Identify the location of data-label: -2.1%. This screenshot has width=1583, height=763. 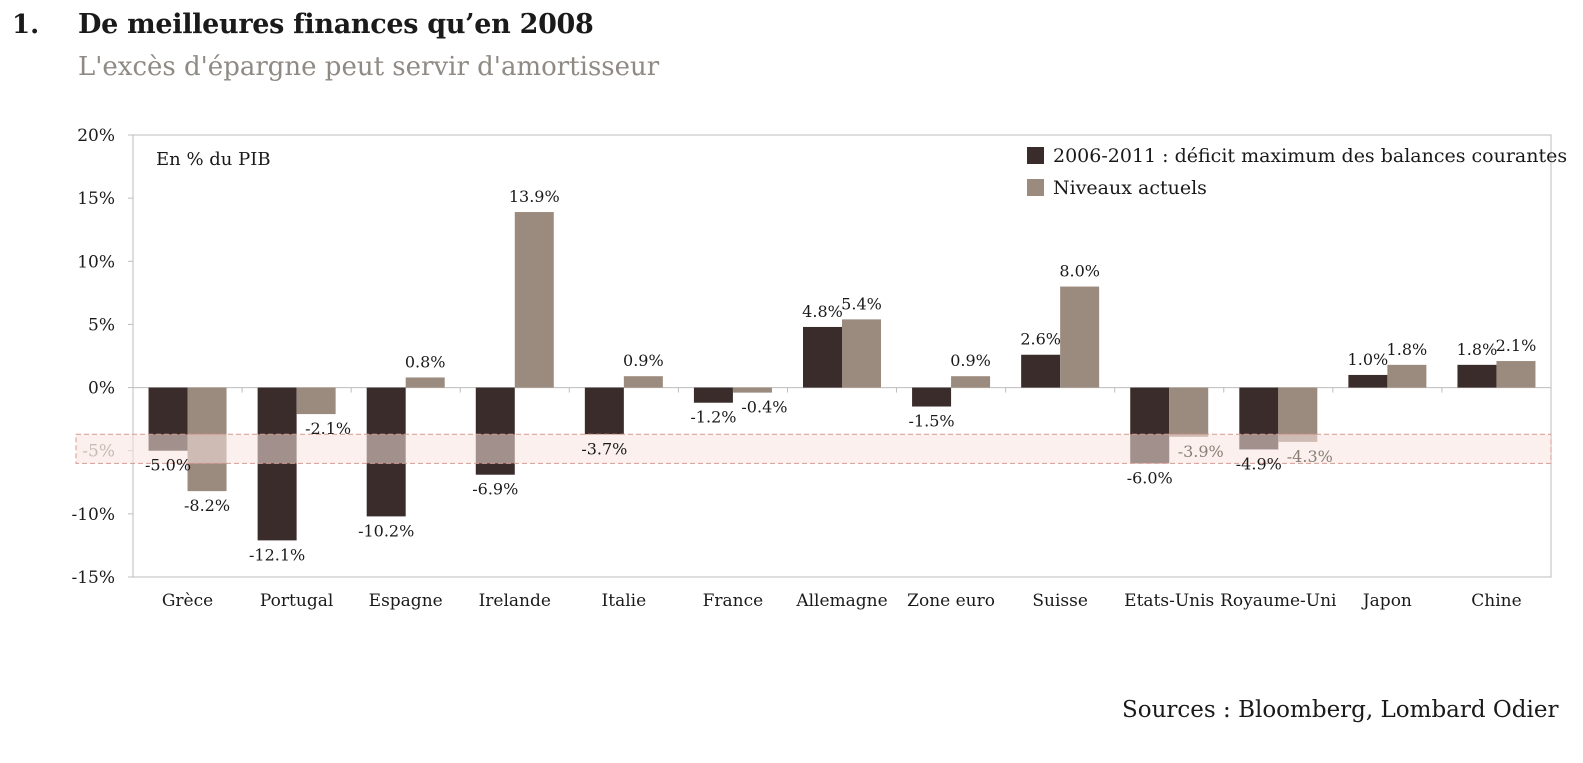
(328, 428).